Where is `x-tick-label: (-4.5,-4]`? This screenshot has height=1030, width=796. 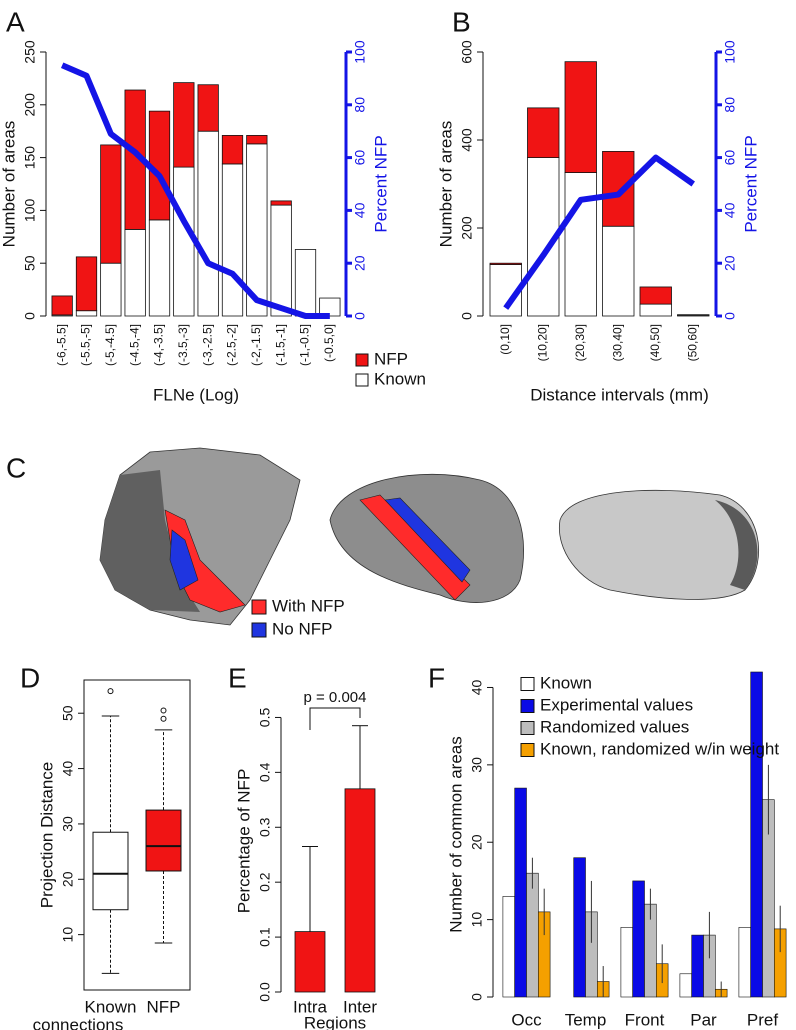 x-tick-label: (-4.5,-4] is located at coordinates (134, 345).